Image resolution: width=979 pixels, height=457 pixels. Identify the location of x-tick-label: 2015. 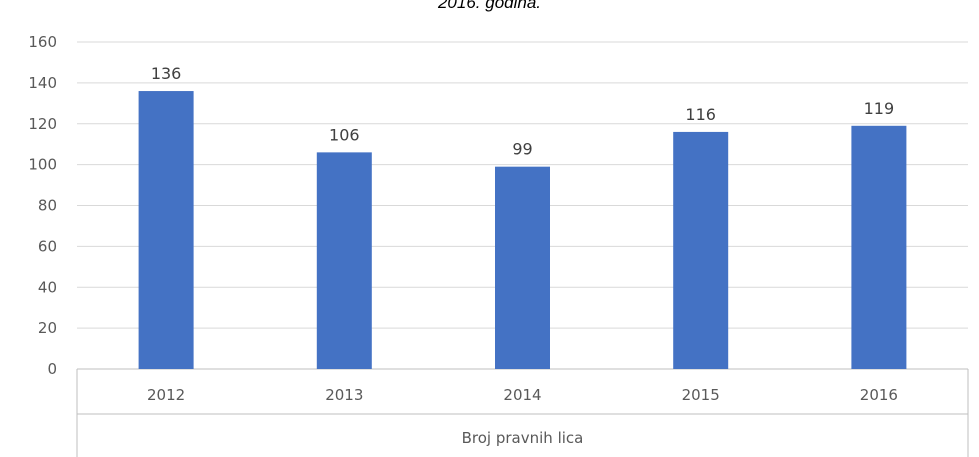
(701, 395).